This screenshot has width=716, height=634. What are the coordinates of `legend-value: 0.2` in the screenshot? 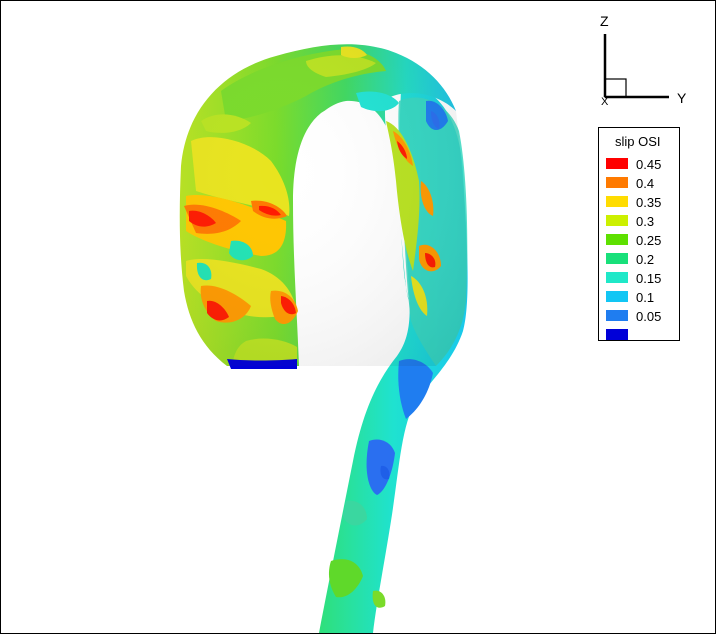 It's located at (645, 259).